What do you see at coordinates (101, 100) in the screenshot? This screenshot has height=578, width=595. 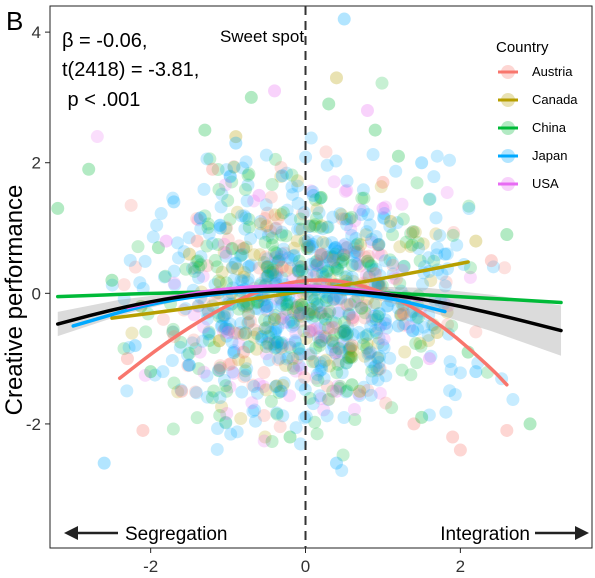 I see `stat-line-3: p < .001` at bounding box center [101, 100].